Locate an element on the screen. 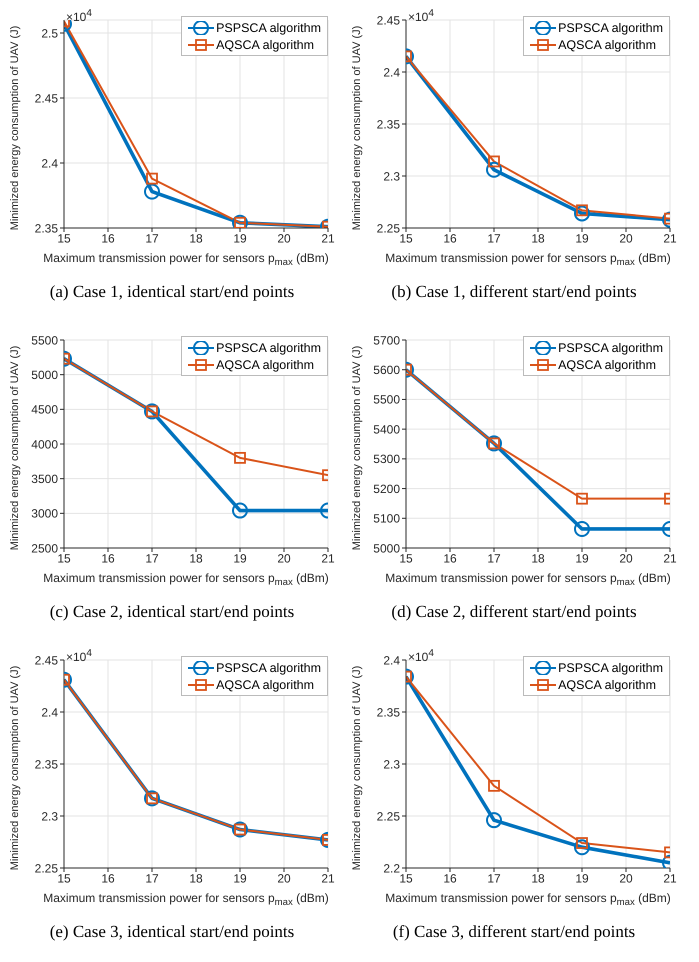 The image size is (699, 962). y-tick-label: 2.2 is located at coordinates (391, 868).